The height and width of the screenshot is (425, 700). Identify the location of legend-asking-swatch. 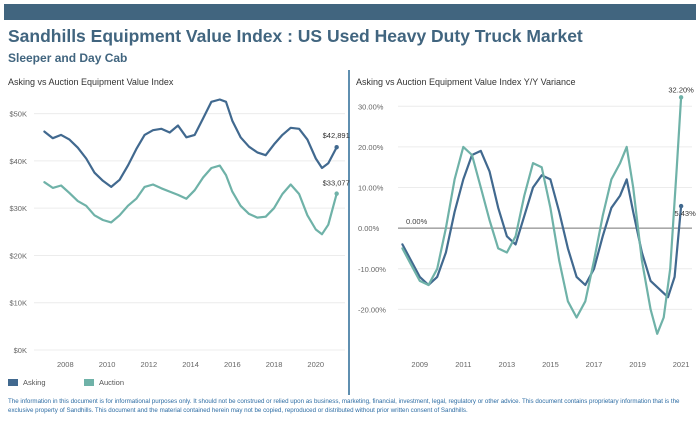
(13, 382).